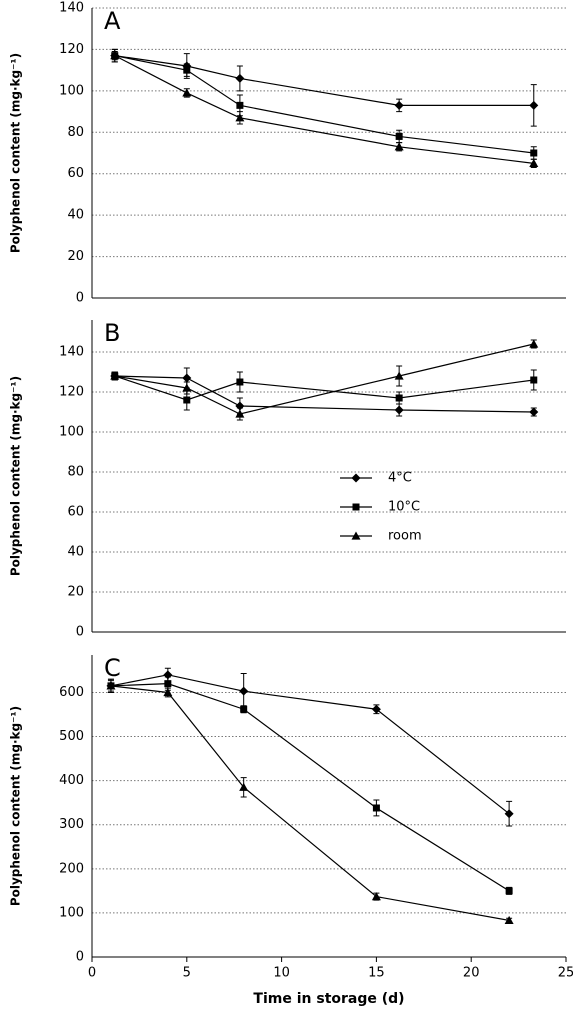  I want to click on y-tick-label: 300, so click(71, 824).